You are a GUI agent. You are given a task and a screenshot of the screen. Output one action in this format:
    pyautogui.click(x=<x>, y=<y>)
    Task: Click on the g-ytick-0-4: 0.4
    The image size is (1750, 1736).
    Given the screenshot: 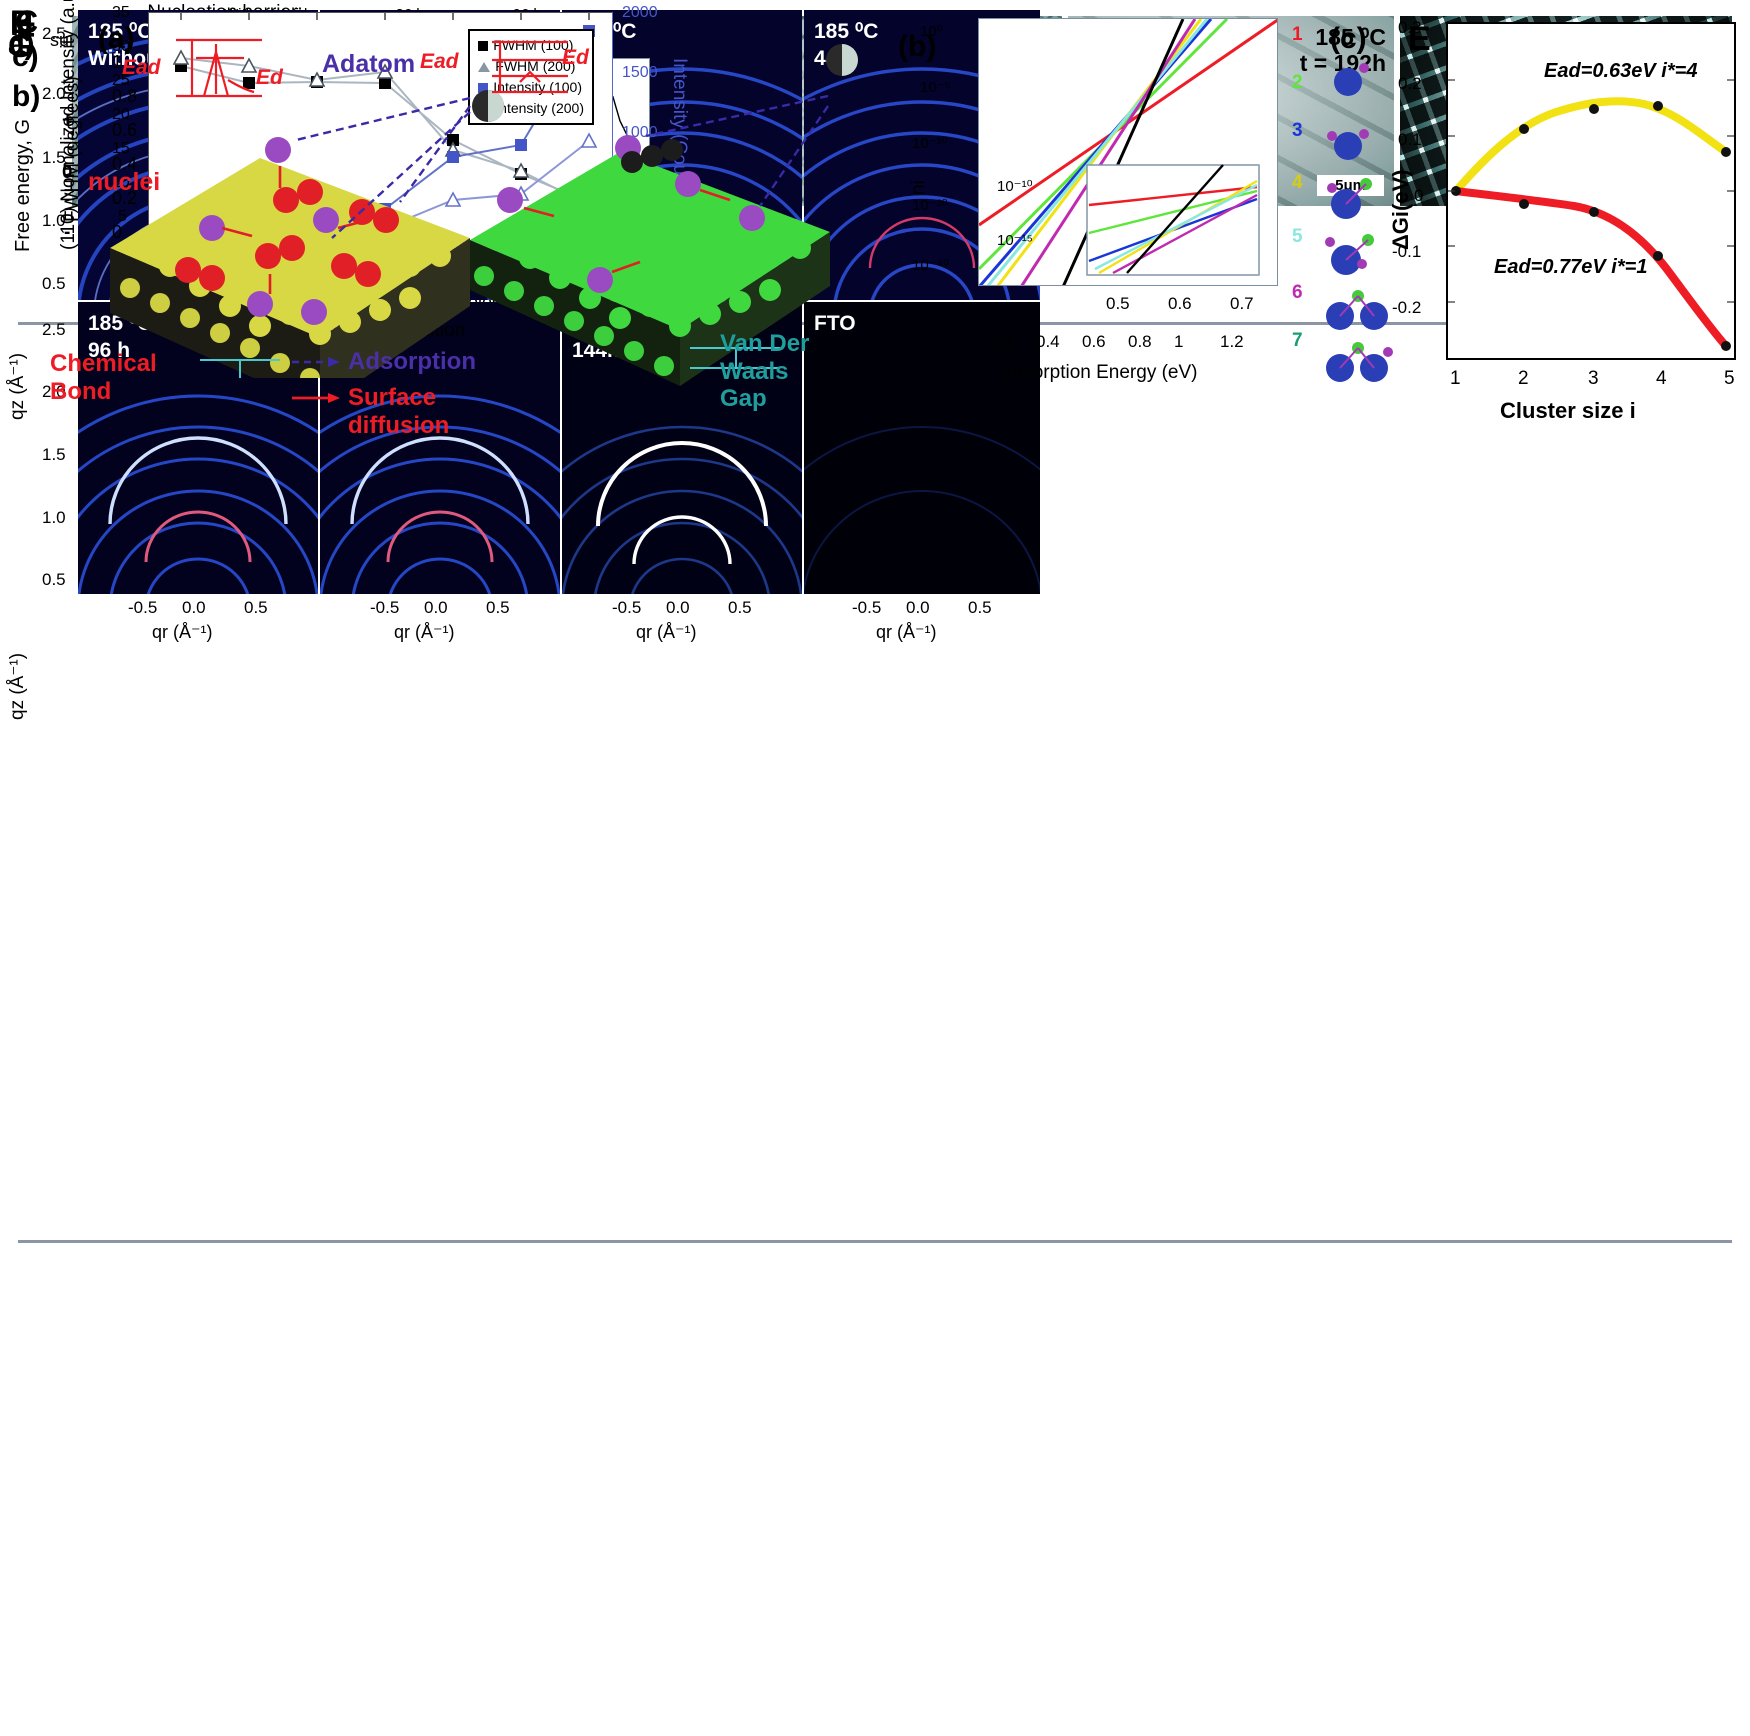 What is the action you would take?
    pyautogui.click(x=125, y=164)
    